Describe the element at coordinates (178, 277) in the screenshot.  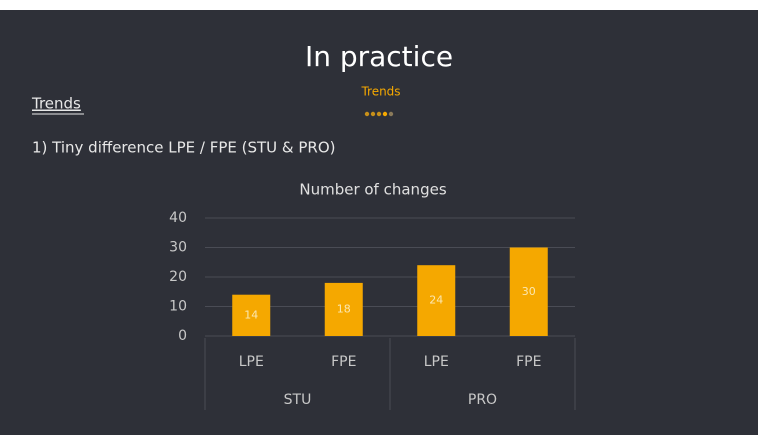
I see `y-tick-label: 20` at that location.